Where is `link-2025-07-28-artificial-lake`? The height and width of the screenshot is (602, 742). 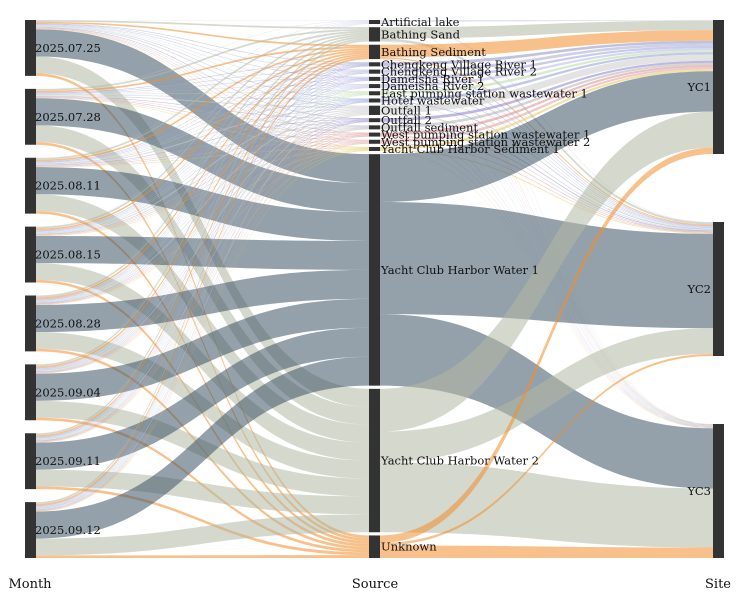
link-2025-07-28-artificial-lake is located at coordinates (202, 55).